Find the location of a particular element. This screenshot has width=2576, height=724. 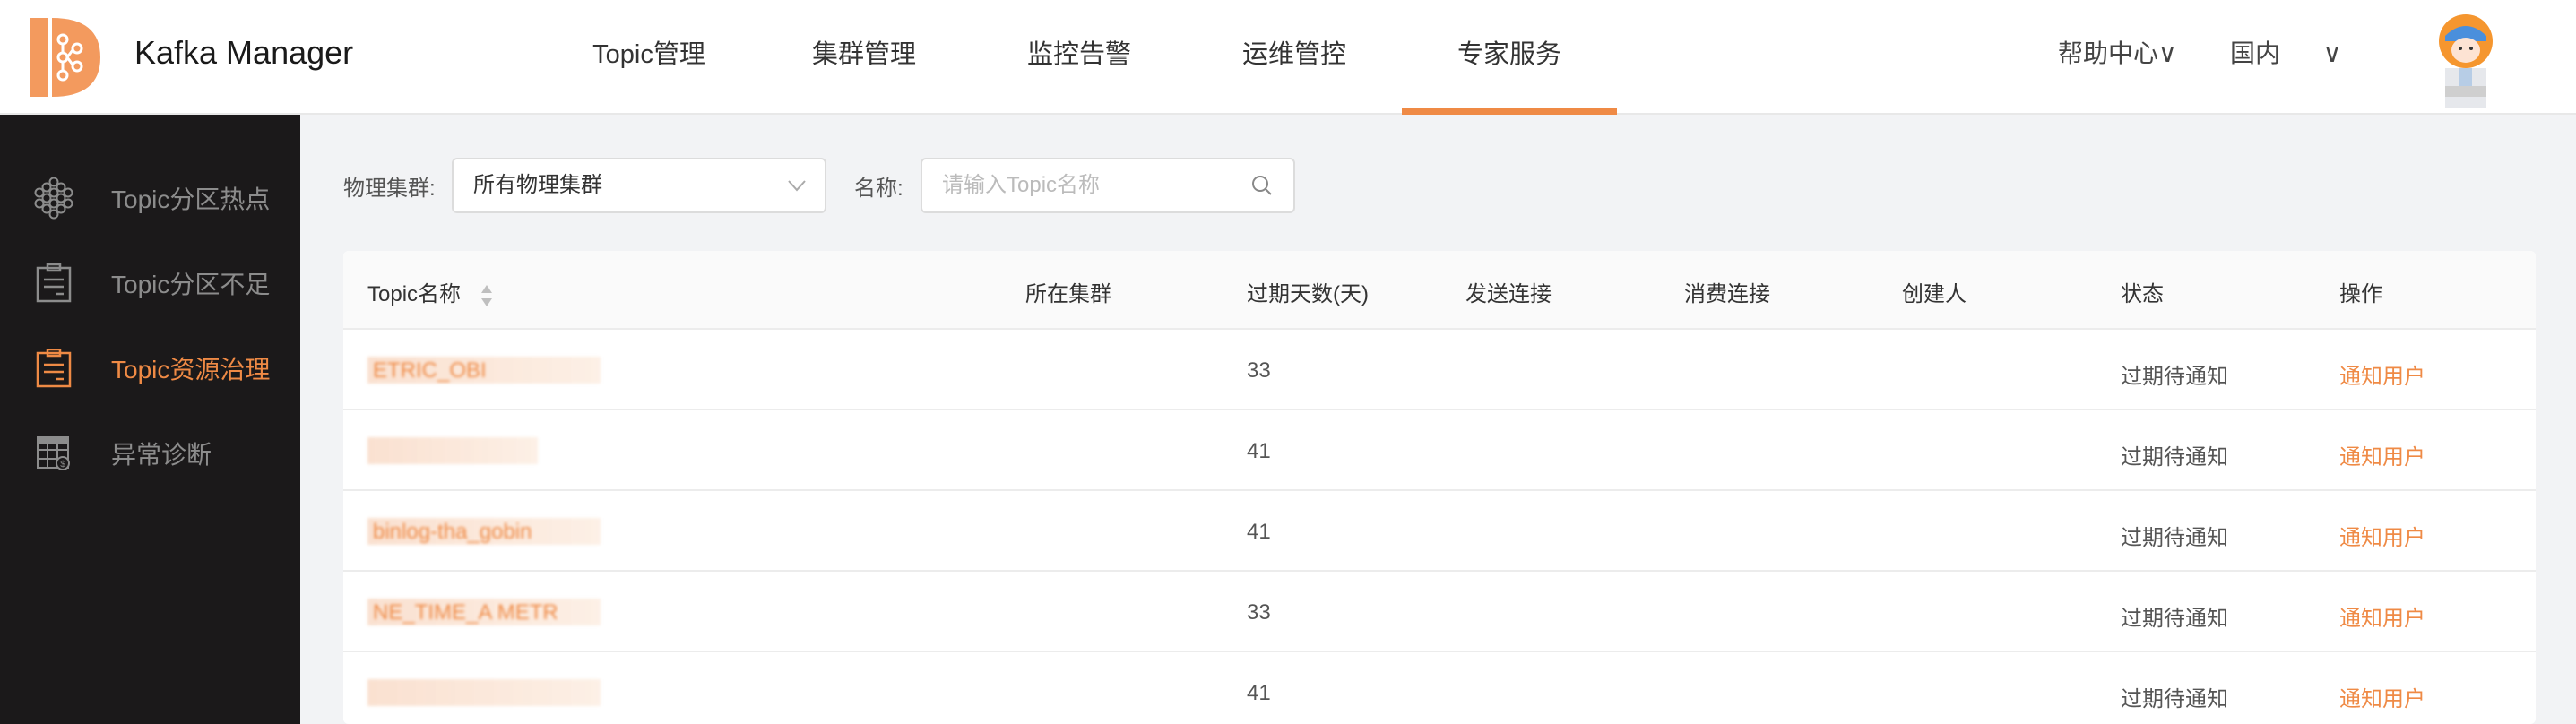

avatar is located at coordinates (2465, 61).